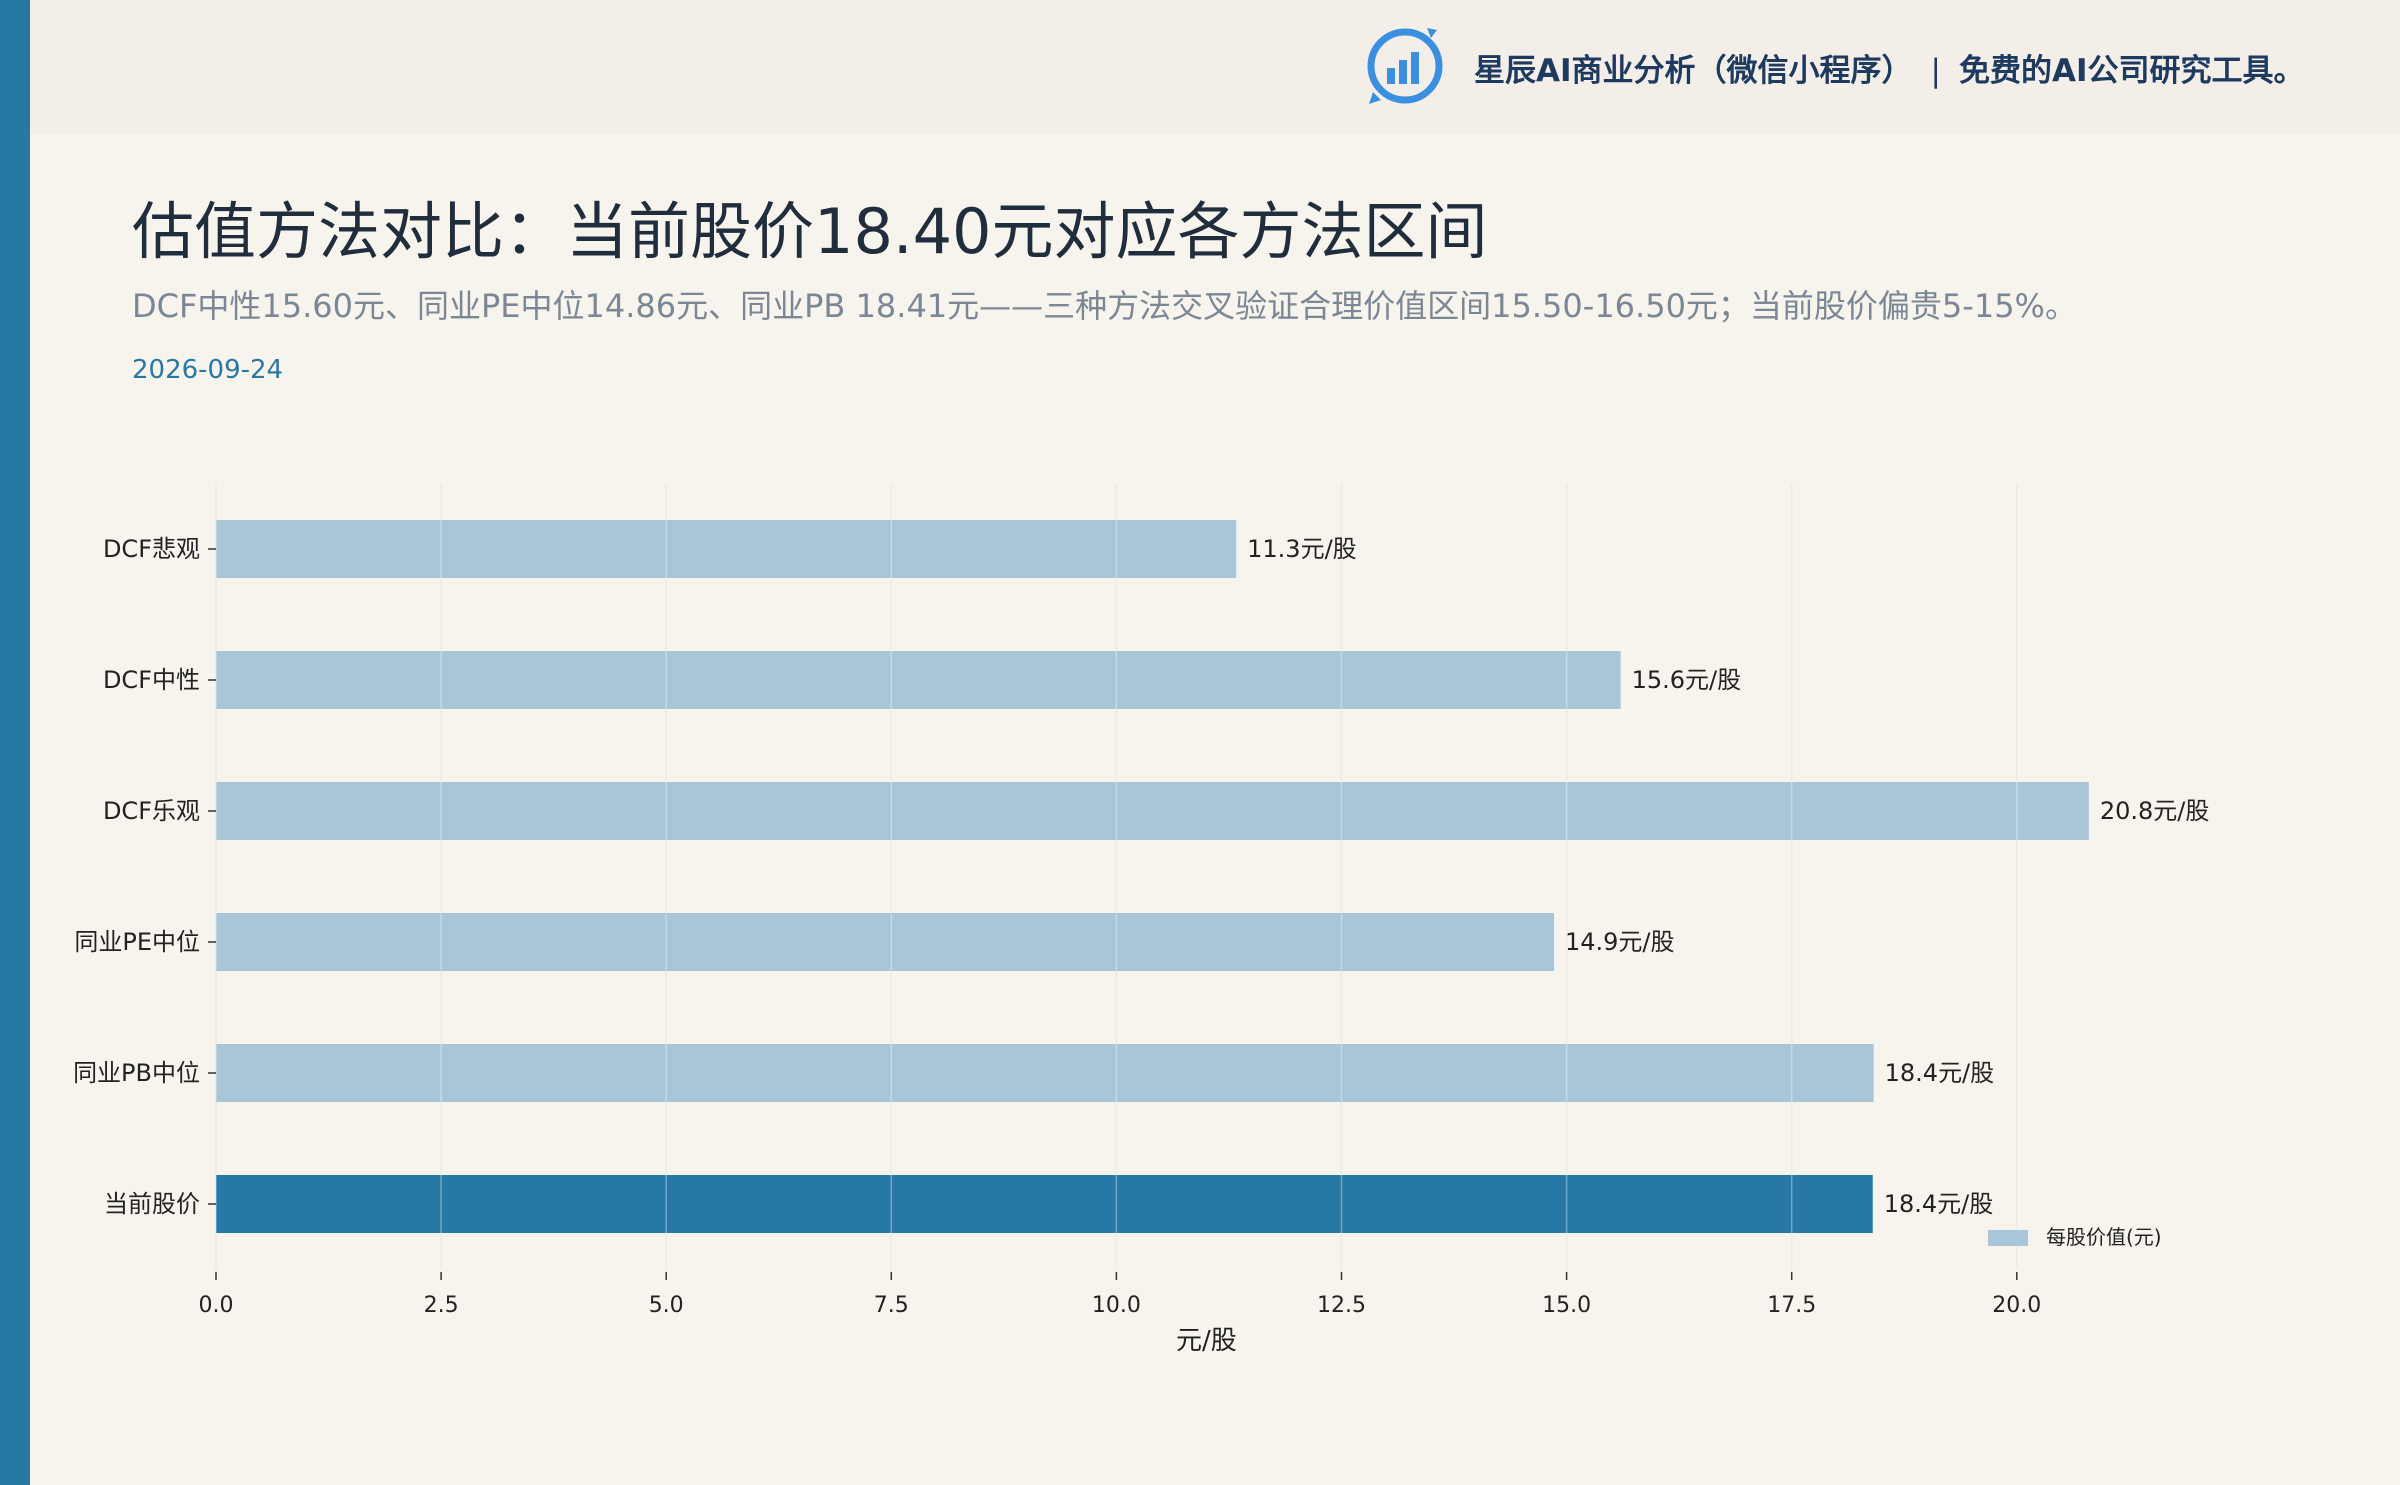 The image size is (2400, 1485). What do you see at coordinates (2131, 71) in the screenshot?
I see `brand-tagline: 免费的AI公司研究工具。` at bounding box center [2131, 71].